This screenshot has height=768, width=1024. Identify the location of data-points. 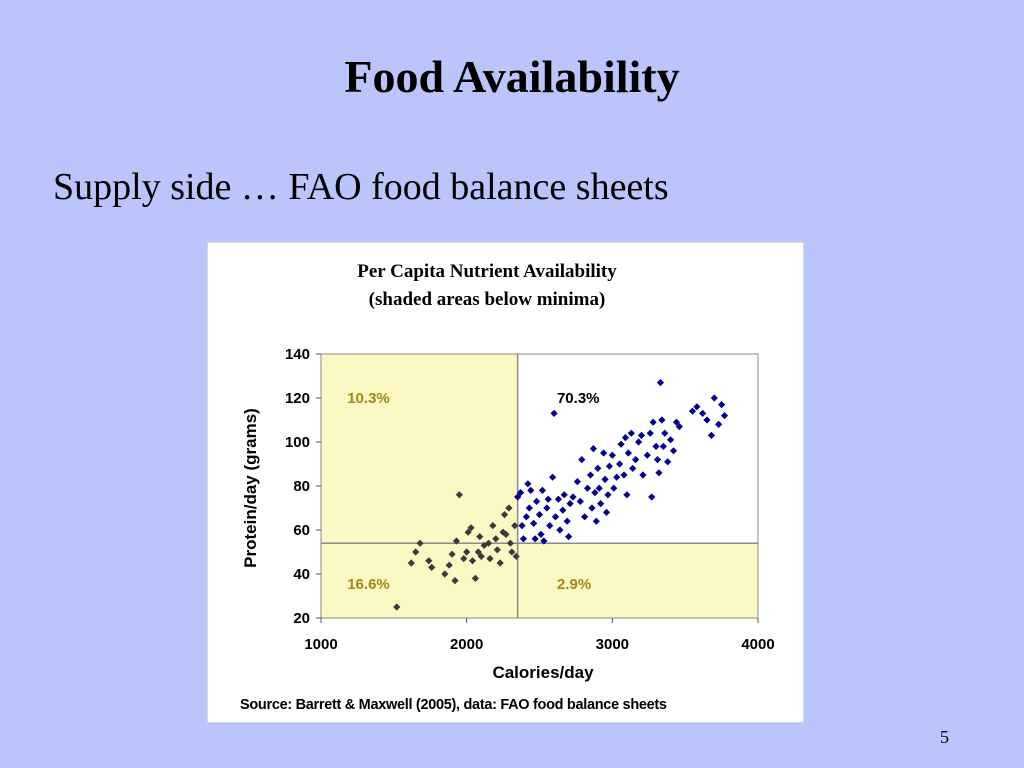
(561, 495).